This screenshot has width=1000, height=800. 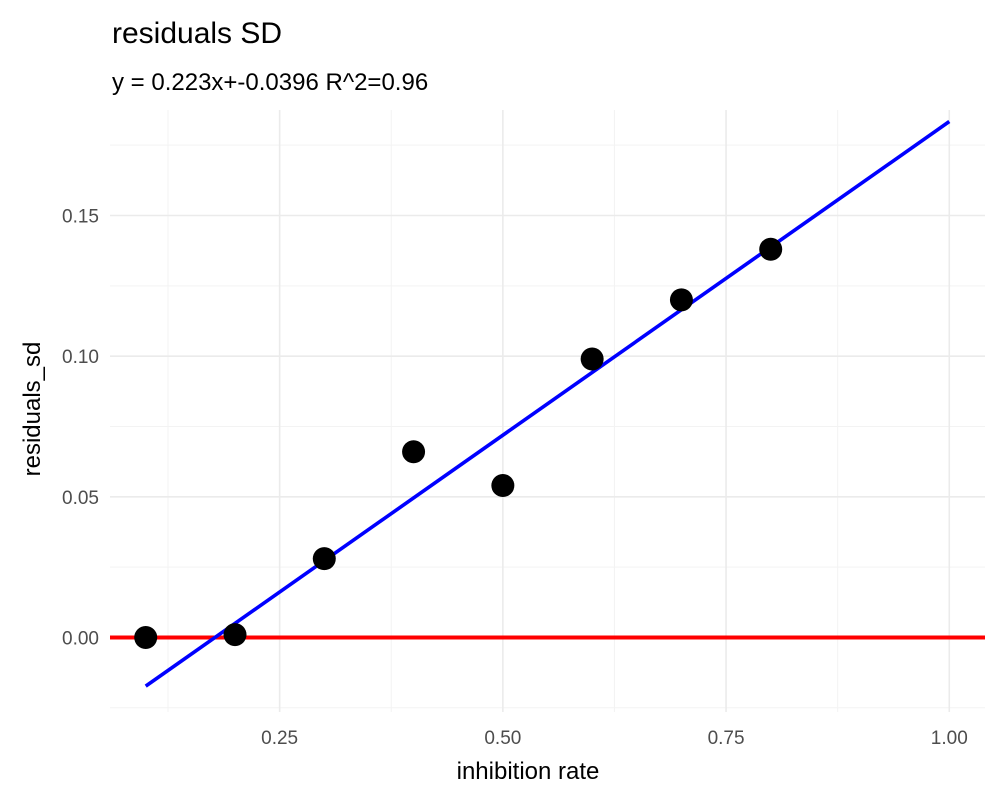 What do you see at coordinates (270, 82) in the screenshot?
I see `chart-subtitle: y = 0.223x+-0.0396 R^2=0.96` at bounding box center [270, 82].